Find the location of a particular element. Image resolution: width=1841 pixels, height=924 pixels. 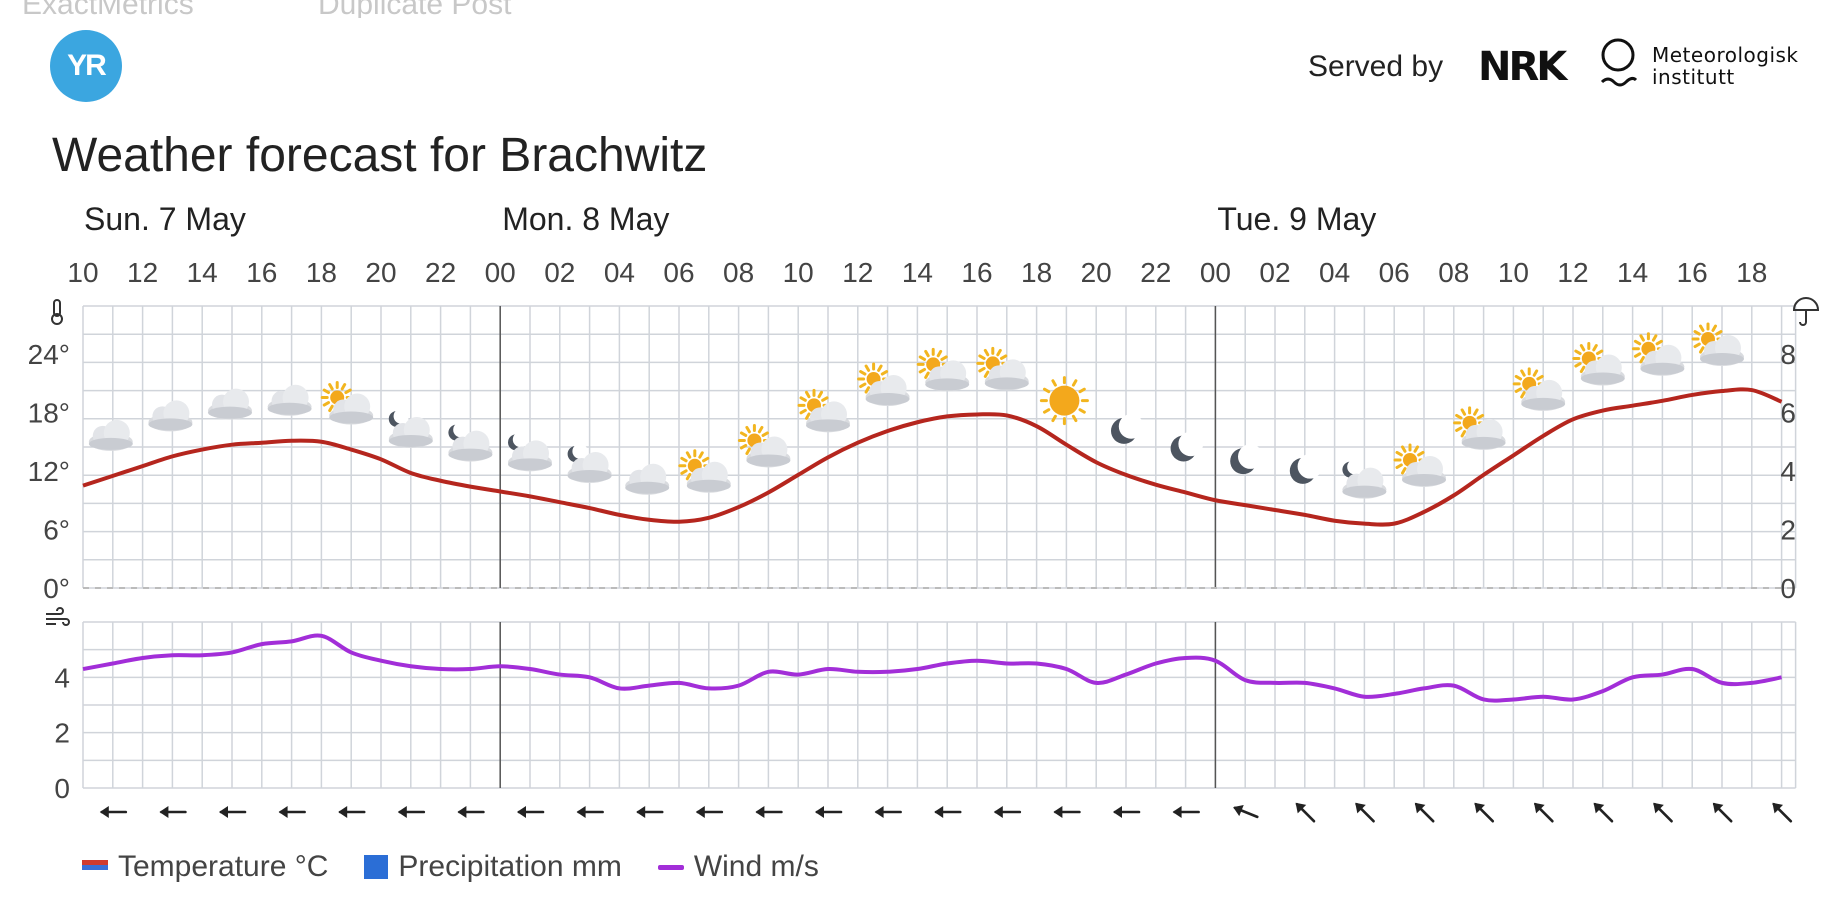

sun-icon is located at coordinates (1064, 401).